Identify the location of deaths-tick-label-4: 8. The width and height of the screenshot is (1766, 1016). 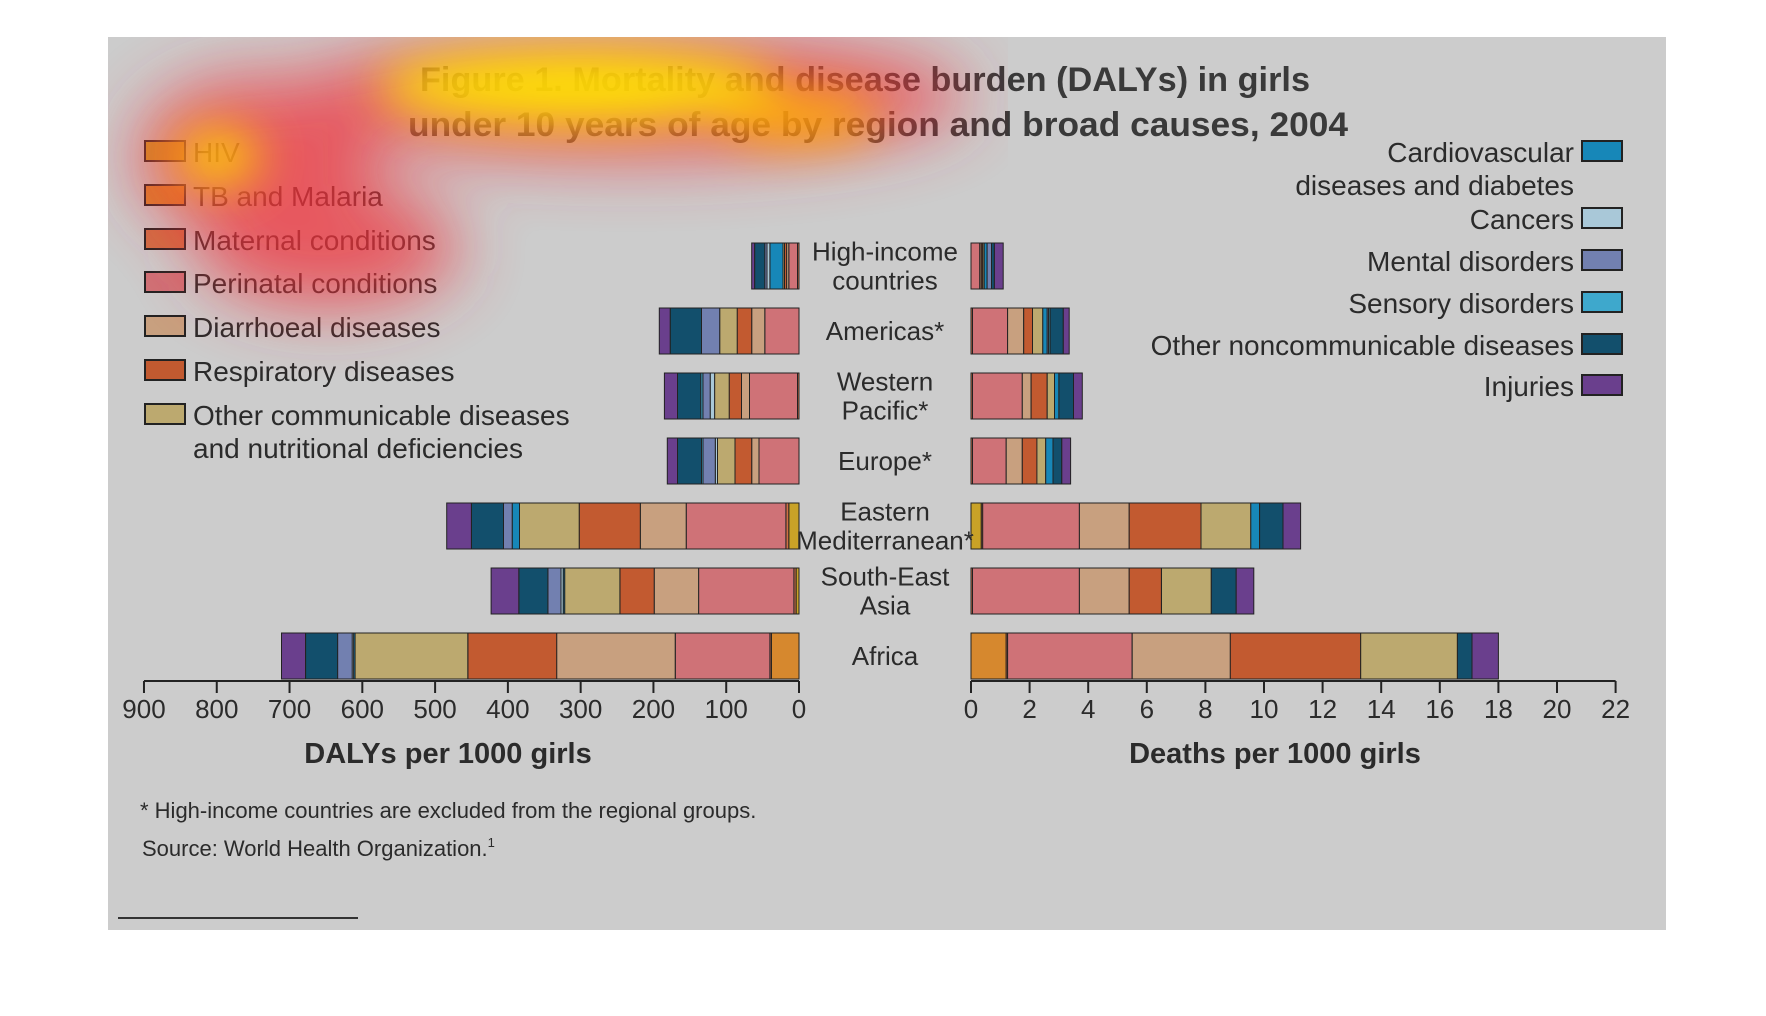
(1205, 709).